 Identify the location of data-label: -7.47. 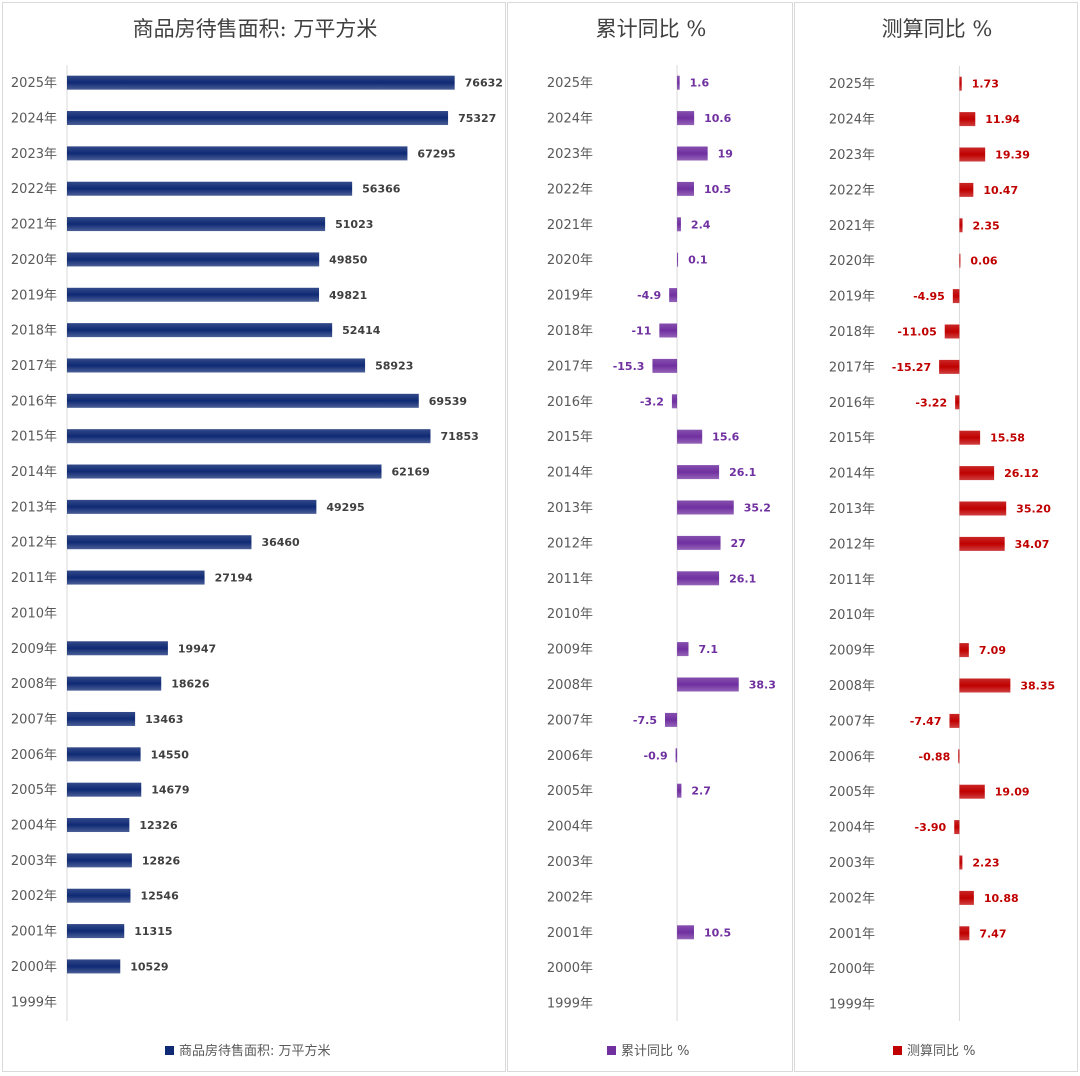
(926, 721).